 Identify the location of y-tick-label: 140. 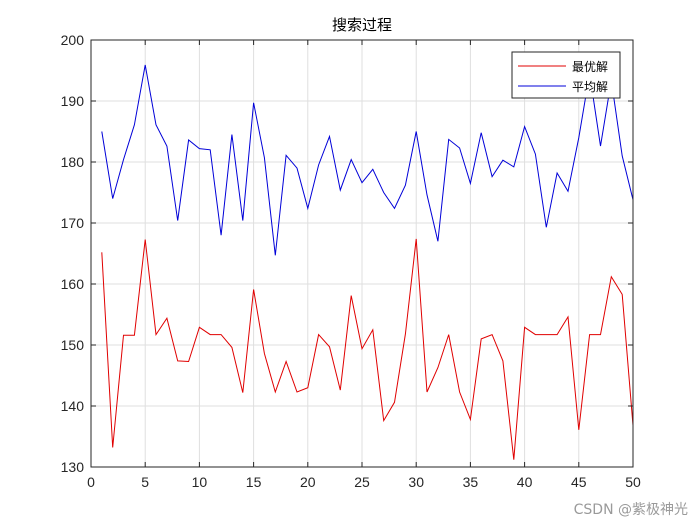
(73, 406).